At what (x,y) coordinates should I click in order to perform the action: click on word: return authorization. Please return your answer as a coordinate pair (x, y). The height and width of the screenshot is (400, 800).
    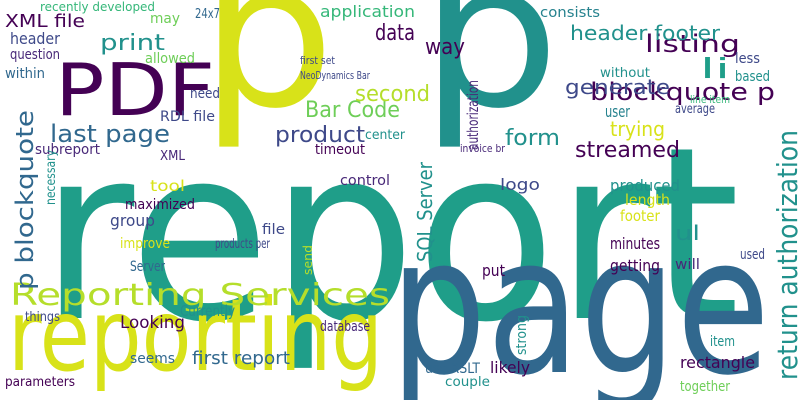
    Looking at the image, I should click on (785, 255).